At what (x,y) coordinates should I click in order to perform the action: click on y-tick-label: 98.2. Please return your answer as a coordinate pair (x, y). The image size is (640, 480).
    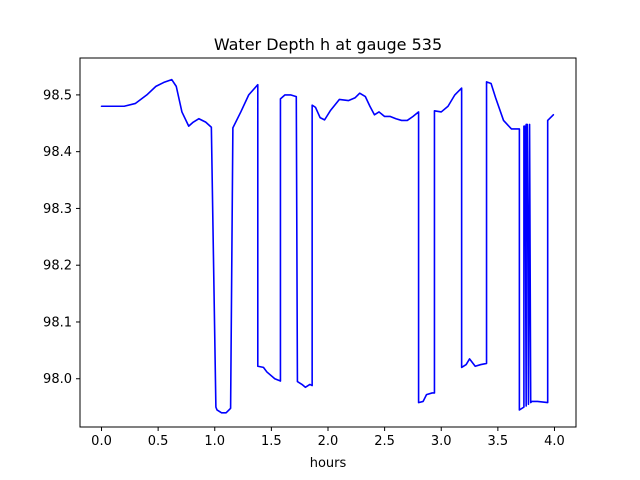
    Looking at the image, I should click on (57, 266).